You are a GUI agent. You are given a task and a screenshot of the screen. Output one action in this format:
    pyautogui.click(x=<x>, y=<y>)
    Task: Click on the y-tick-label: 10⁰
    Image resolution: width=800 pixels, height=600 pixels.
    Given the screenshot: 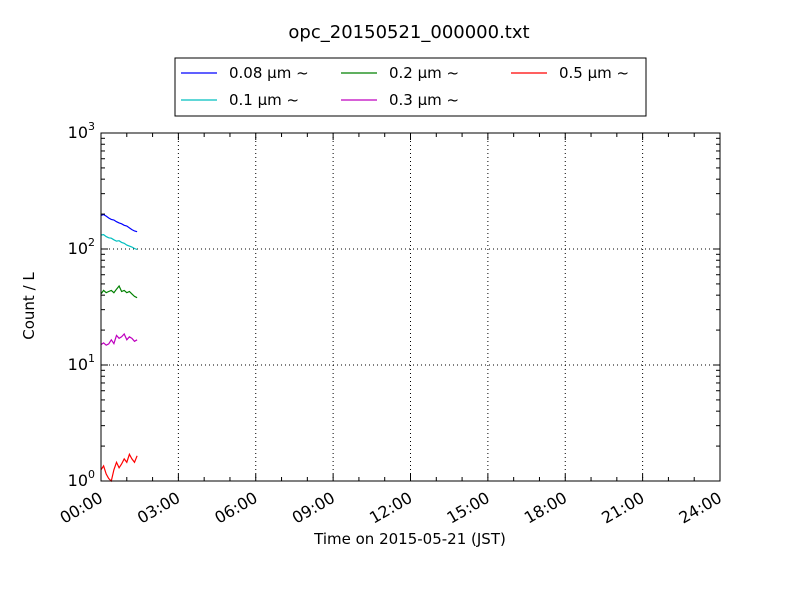 What is the action you would take?
    pyautogui.click(x=81, y=479)
    